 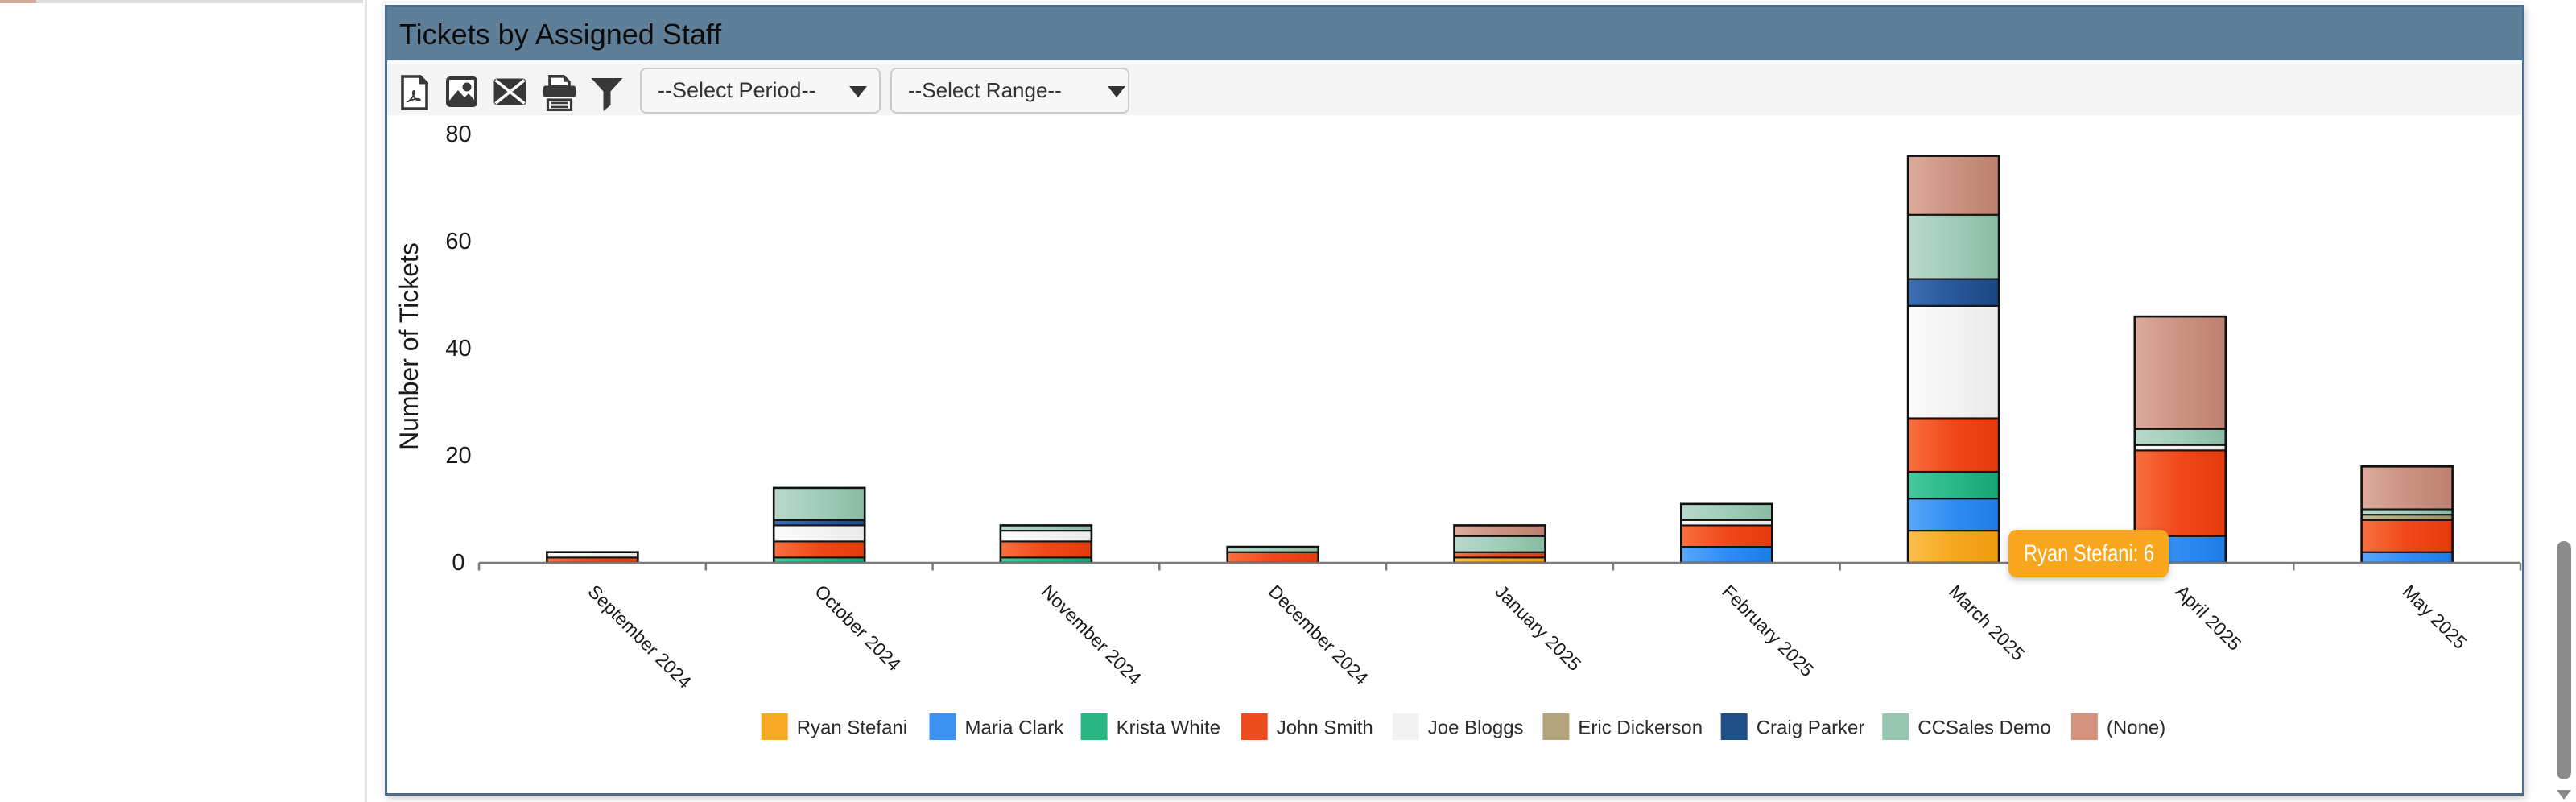 I want to click on svg-text: March 2025, so click(x=1987, y=622).